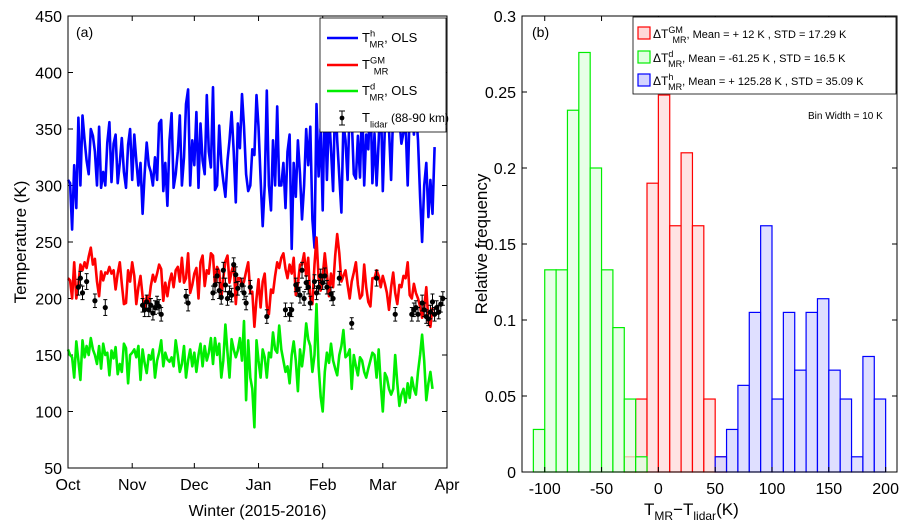  I want to click on y-tick-label: 0.2, so click(505, 169).